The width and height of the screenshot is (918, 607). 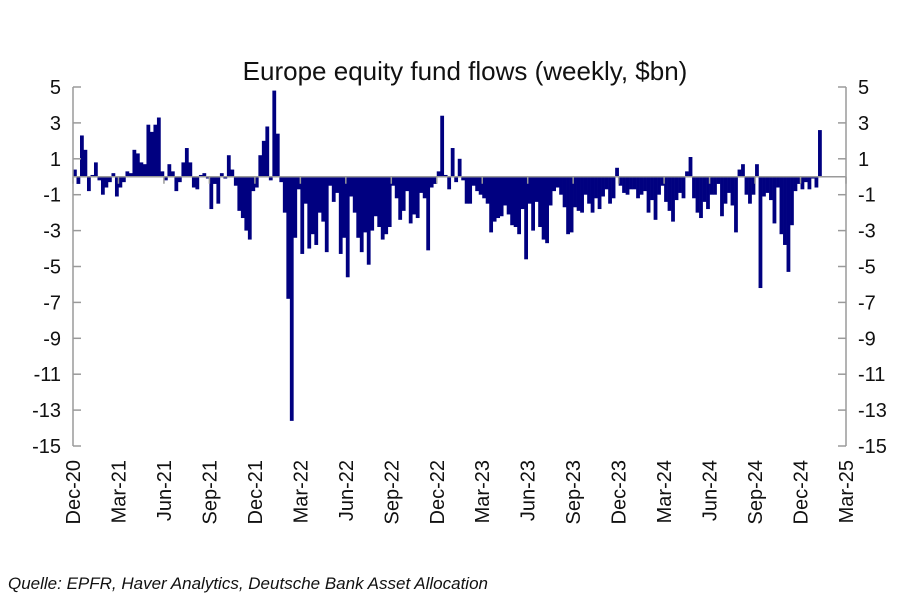 I want to click on y-tick-label-left: -1, so click(x=52, y=196).